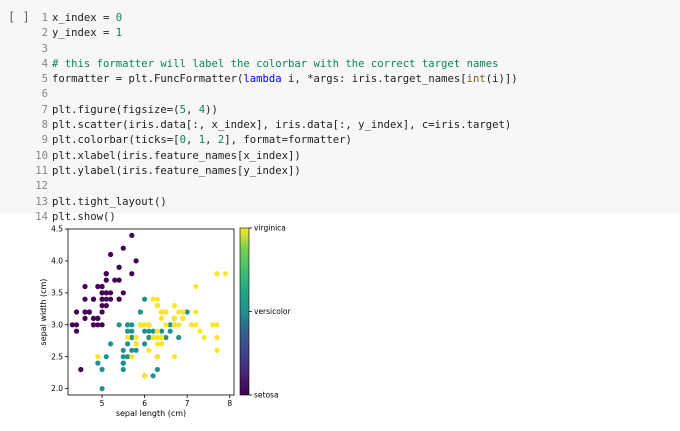 Image resolution: width=680 pixels, height=431 pixels. What do you see at coordinates (57, 324) in the screenshot?
I see `y-tick-label: 3.0` at bounding box center [57, 324].